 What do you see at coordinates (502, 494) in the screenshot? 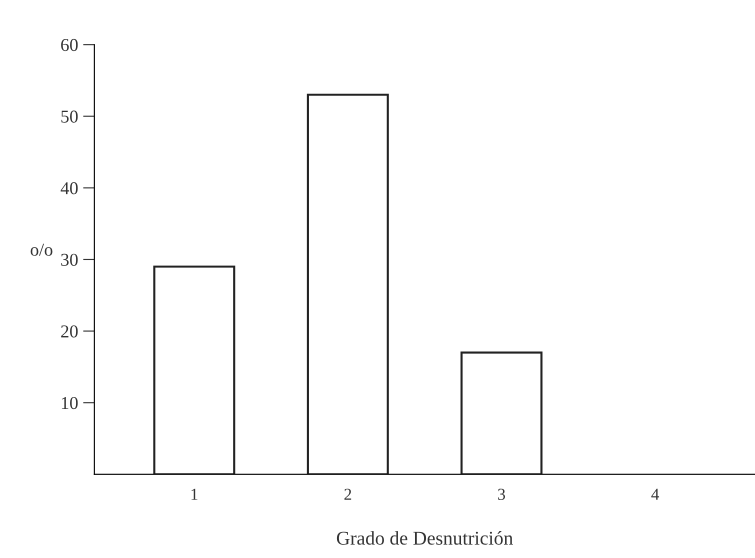
I see `x-tick-label: 3` at bounding box center [502, 494].